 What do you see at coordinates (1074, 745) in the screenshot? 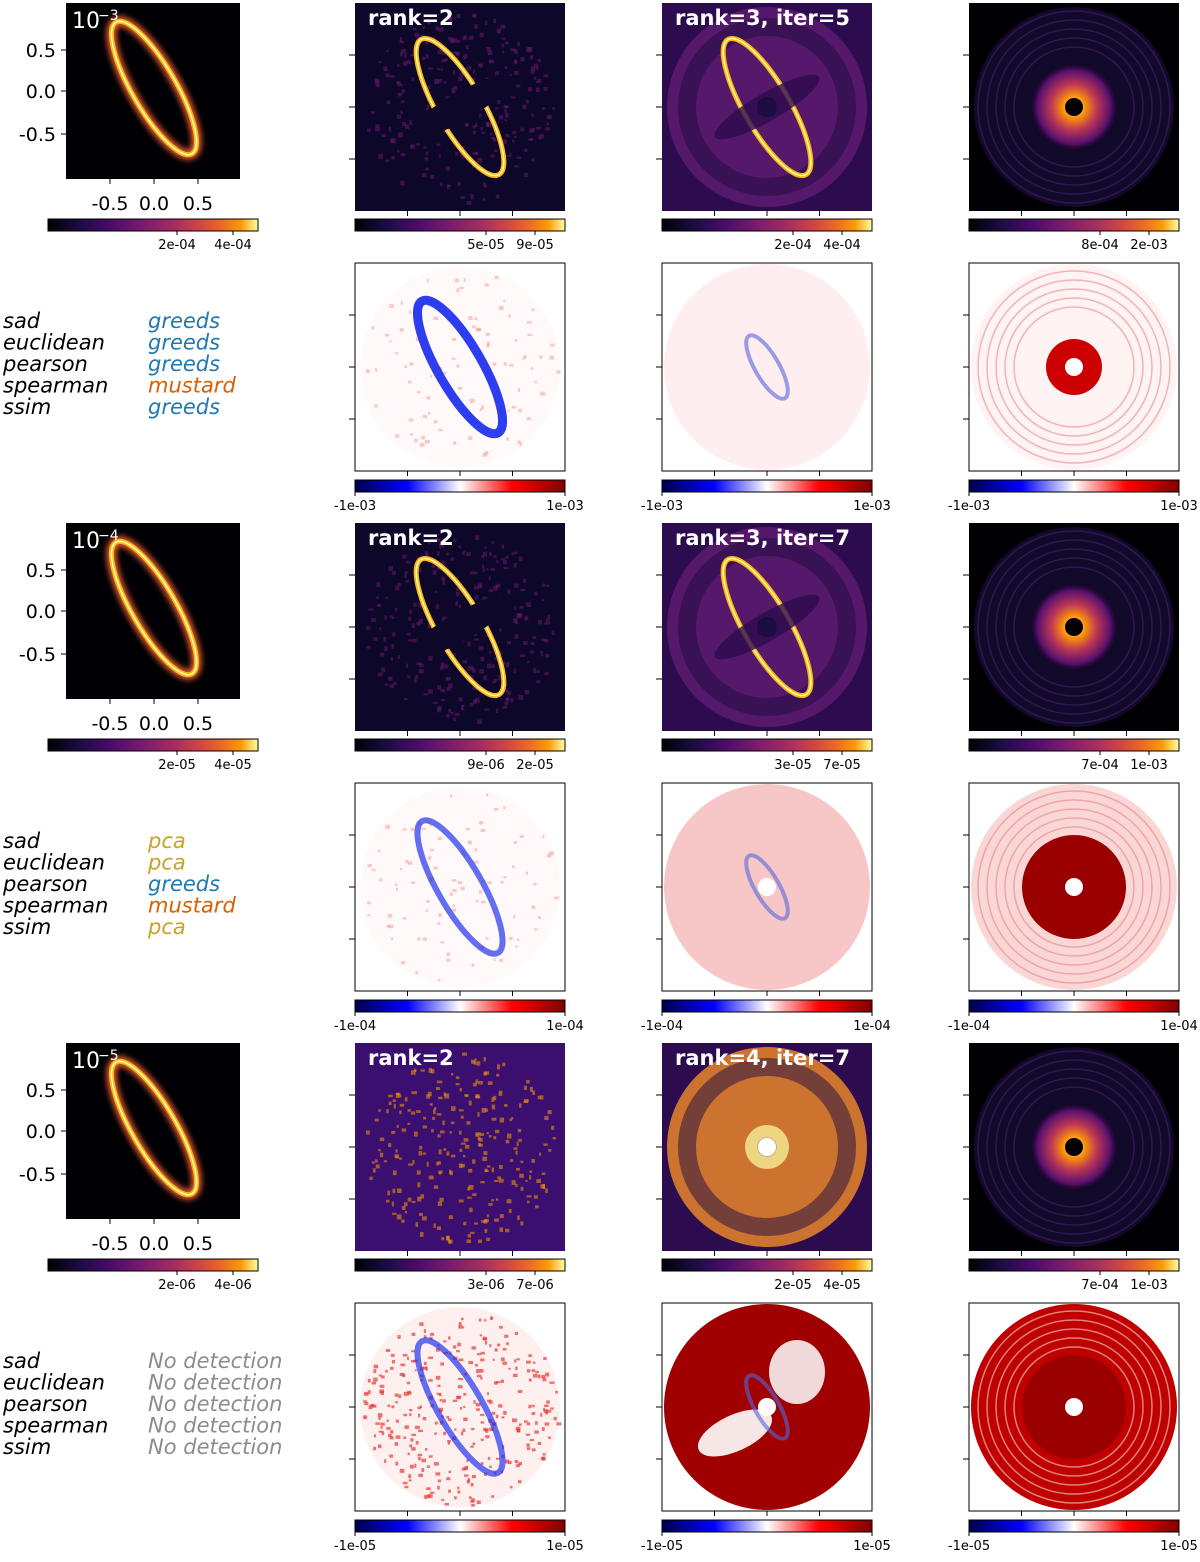
I see `reconstruction-colorbar` at bounding box center [1074, 745].